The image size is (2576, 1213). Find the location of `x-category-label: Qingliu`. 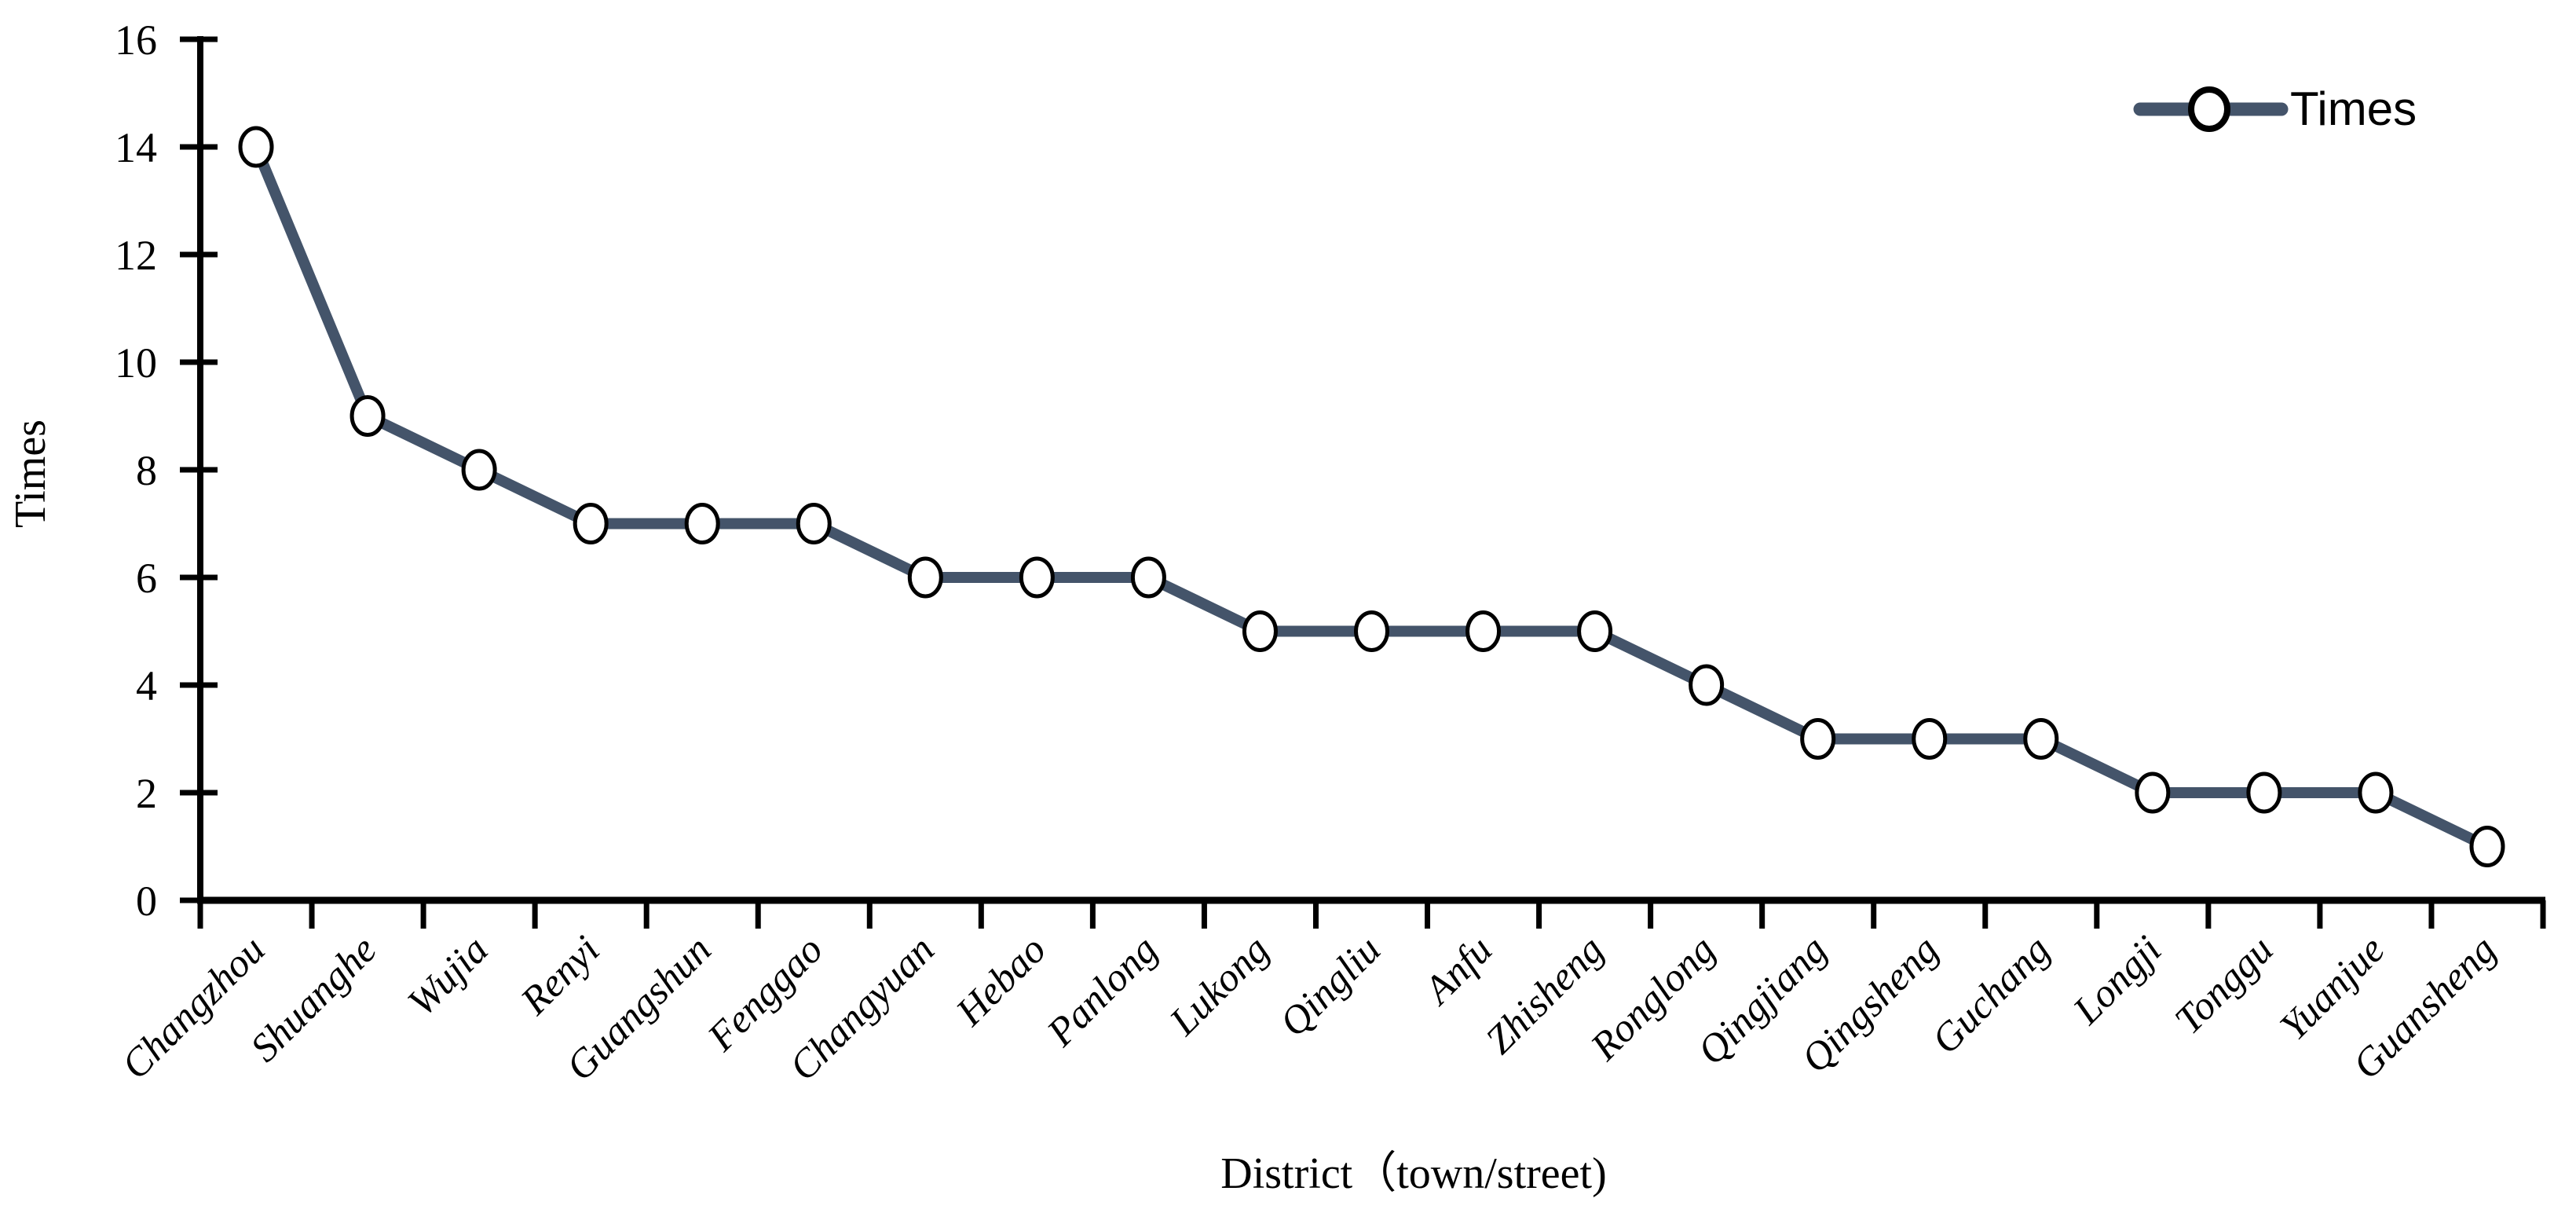

x-category-label: Qingliu is located at coordinates (1330, 987).